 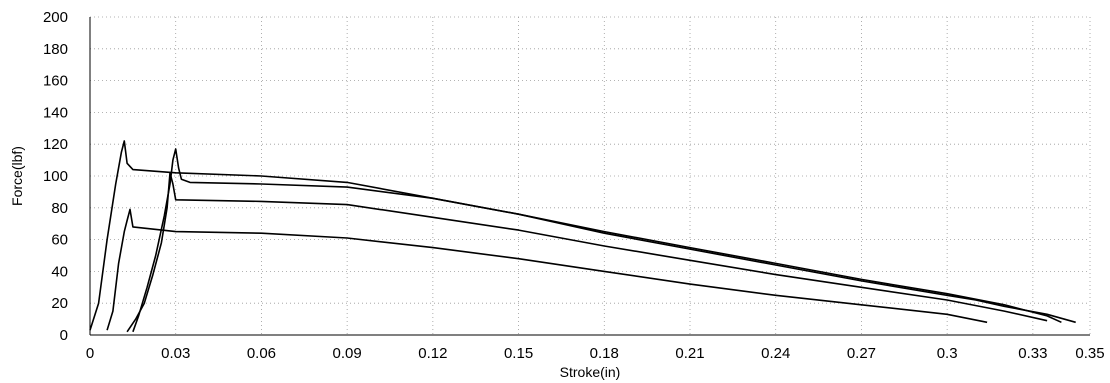 I want to click on x-tick-label: 0.35, so click(x=1089, y=353).